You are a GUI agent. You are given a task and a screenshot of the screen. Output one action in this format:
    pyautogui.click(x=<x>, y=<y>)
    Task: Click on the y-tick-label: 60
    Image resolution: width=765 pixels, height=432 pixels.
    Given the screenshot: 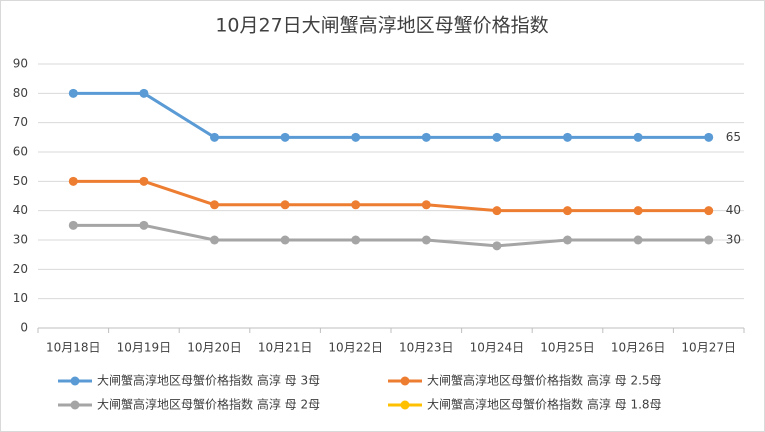 What is the action you would take?
    pyautogui.click(x=20, y=152)
    